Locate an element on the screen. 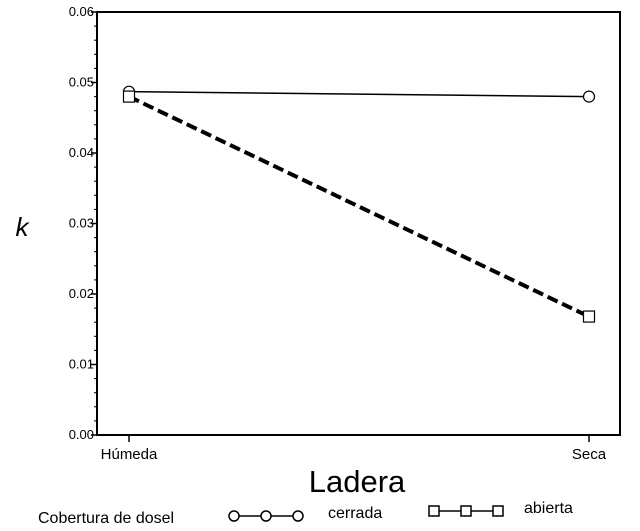 The width and height of the screenshot is (640, 531). legend-item-abierta: abierta is located at coordinates (500, 508).